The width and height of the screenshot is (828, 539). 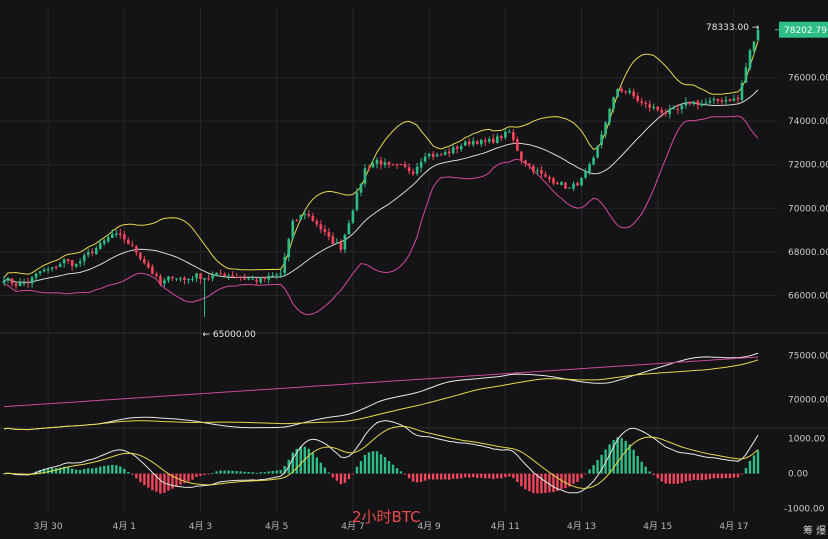 I want to click on moving-average-panel, so click(x=381, y=391).